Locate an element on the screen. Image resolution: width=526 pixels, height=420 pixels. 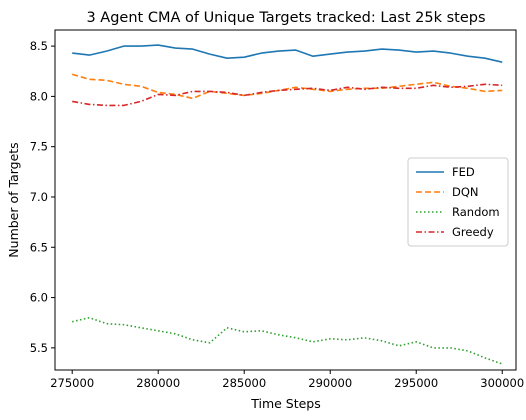
series-line-fed is located at coordinates (287, 53).